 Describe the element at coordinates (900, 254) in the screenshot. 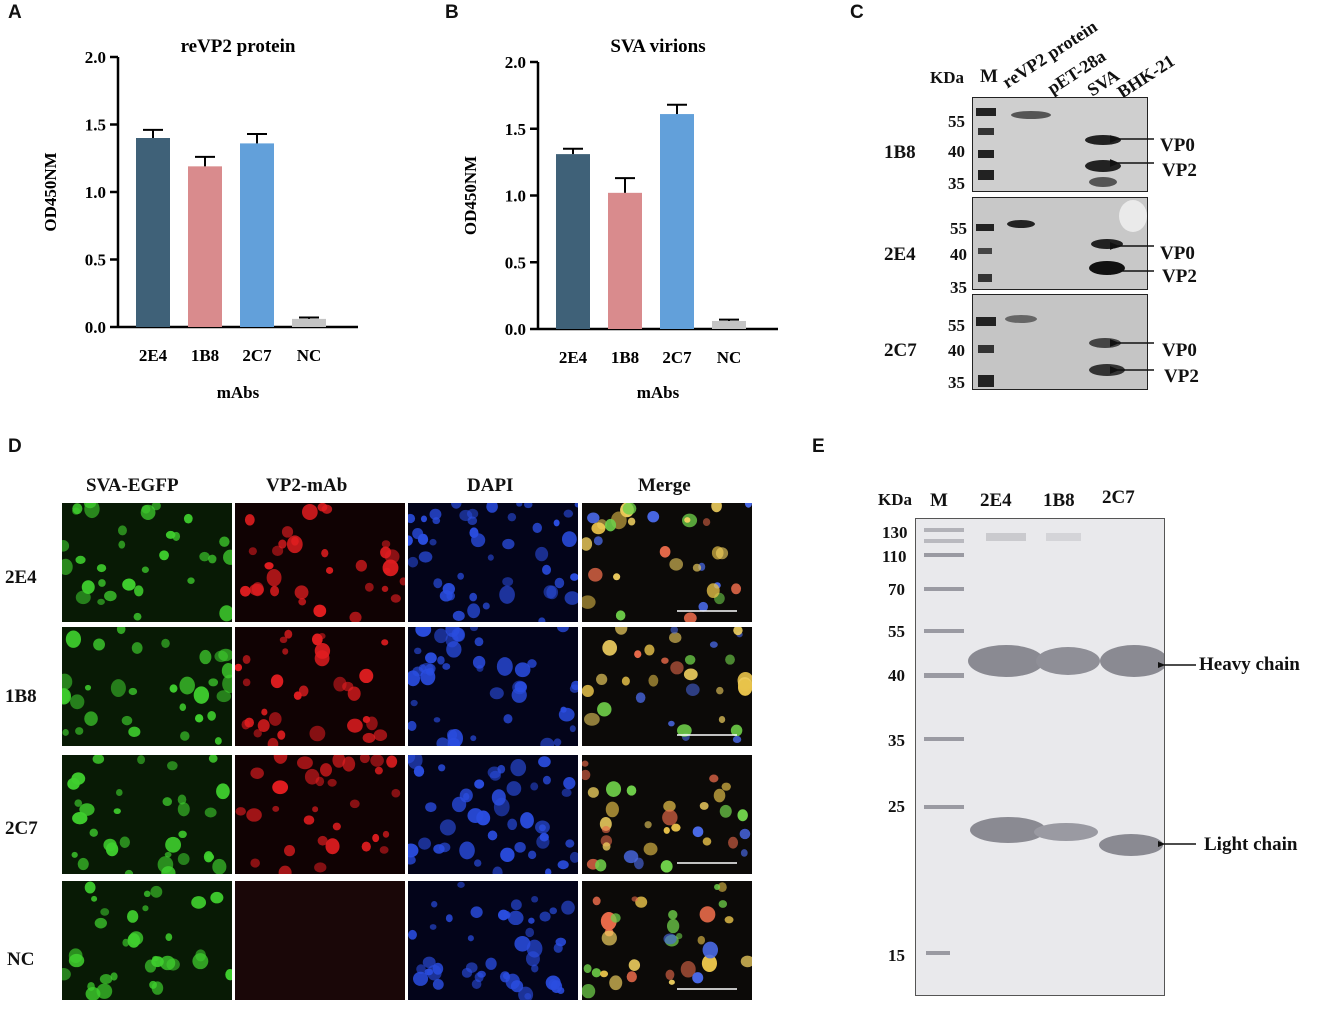

I see `blot-row-label-2e4: 2E4` at that location.